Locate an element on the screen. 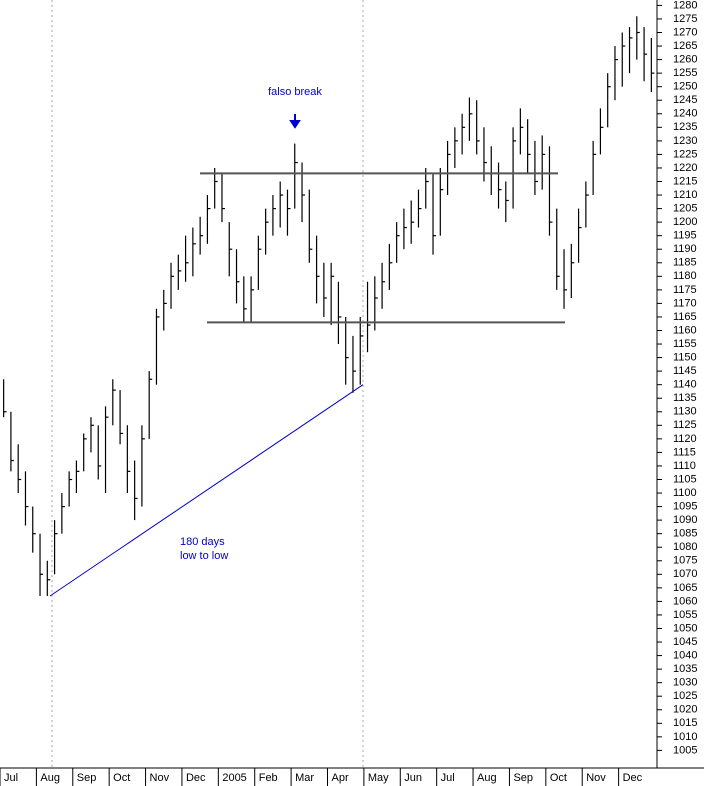 Image resolution: width=704 pixels, height=786 pixels. y-tick-label: 1010 is located at coordinates (685, 737).